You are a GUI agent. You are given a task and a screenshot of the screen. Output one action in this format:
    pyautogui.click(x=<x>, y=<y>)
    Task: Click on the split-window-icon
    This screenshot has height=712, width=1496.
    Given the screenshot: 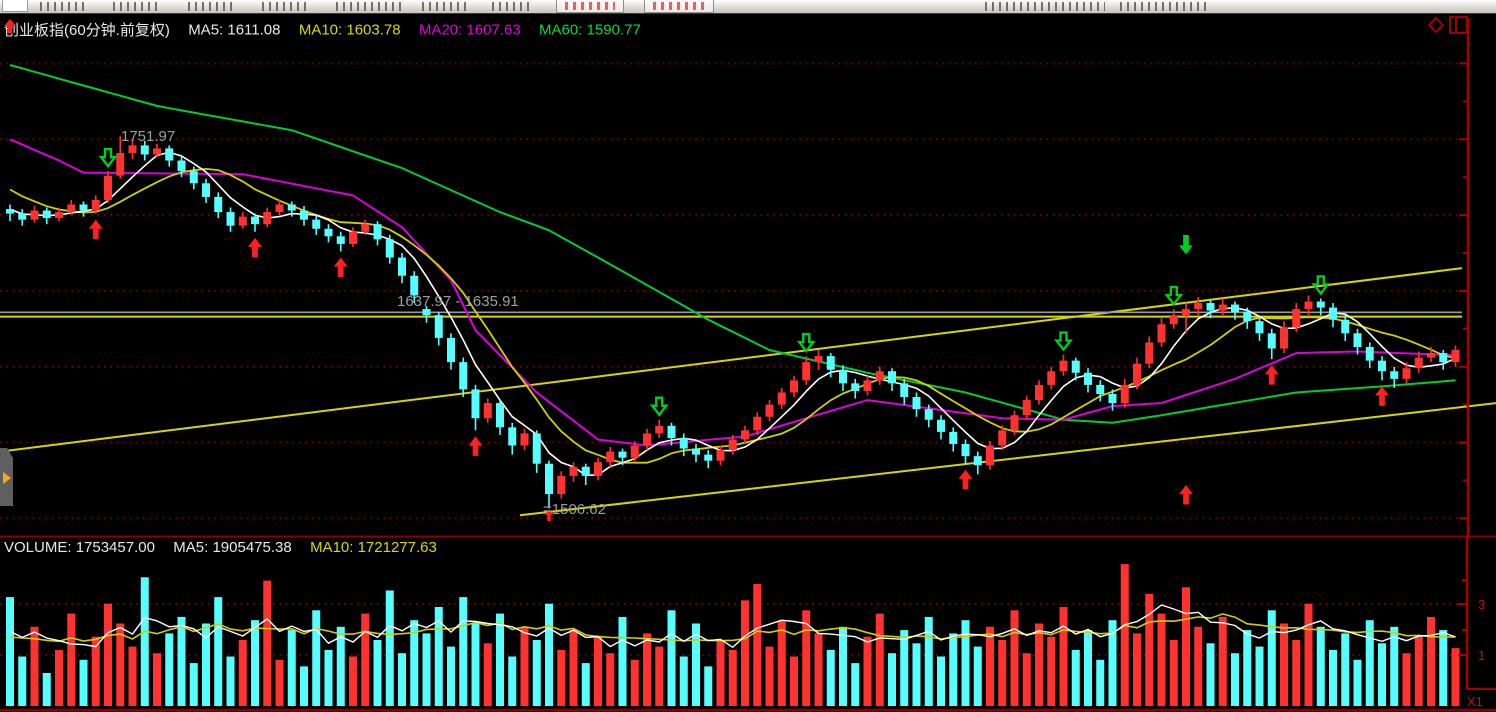 What is the action you would take?
    pyautogui.click(x=1458, y=25)
    